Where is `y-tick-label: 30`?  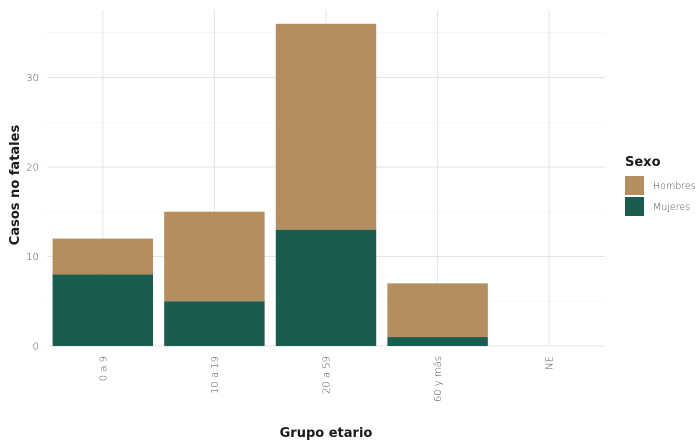 y-tick-label: 30 is located at coordinates (32, 78).